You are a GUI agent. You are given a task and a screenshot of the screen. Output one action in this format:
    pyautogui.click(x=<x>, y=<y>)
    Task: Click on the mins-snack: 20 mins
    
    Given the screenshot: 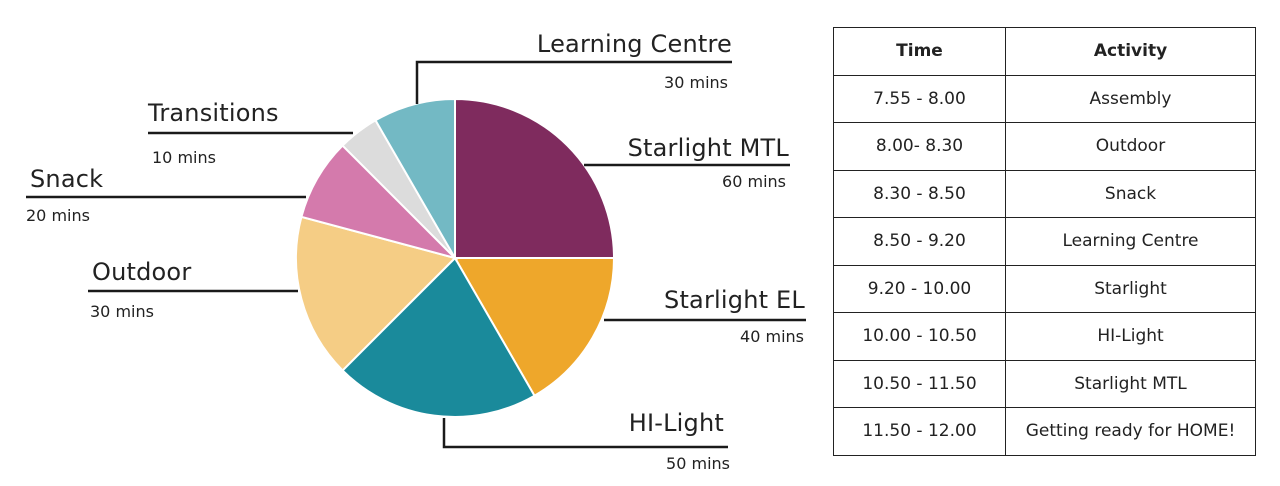 What is the action you would take?
    pyautogui.click(x=58, y=215)
    